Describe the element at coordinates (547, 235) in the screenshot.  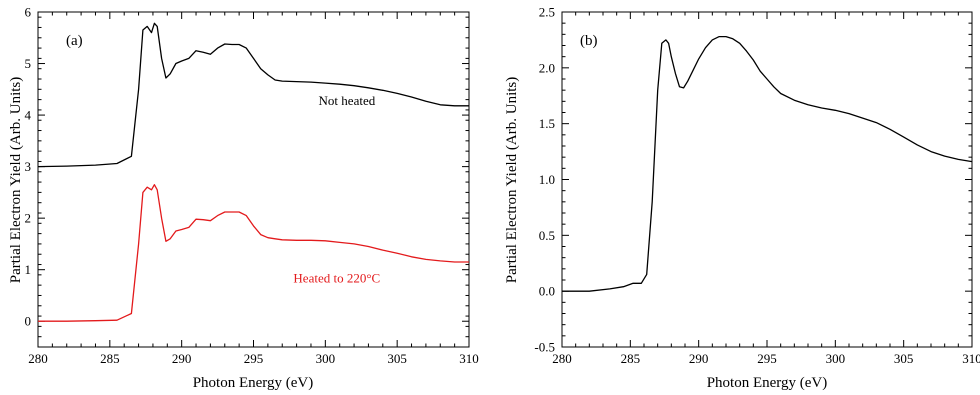
I see `panel-b-y-tick-label: 0.5` at that location.